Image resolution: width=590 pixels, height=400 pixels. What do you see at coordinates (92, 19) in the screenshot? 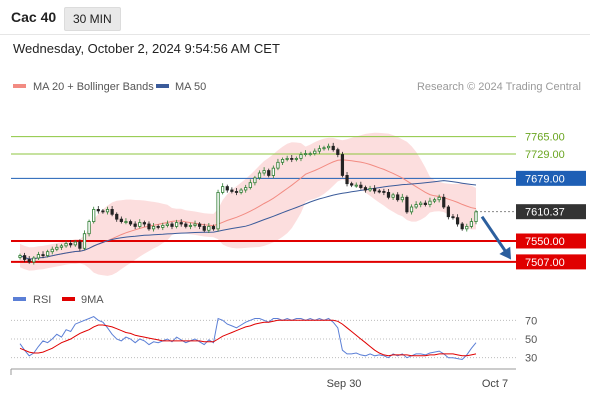
I see `timeframe-button: 30 MIN` at bounding box center [92, 19].